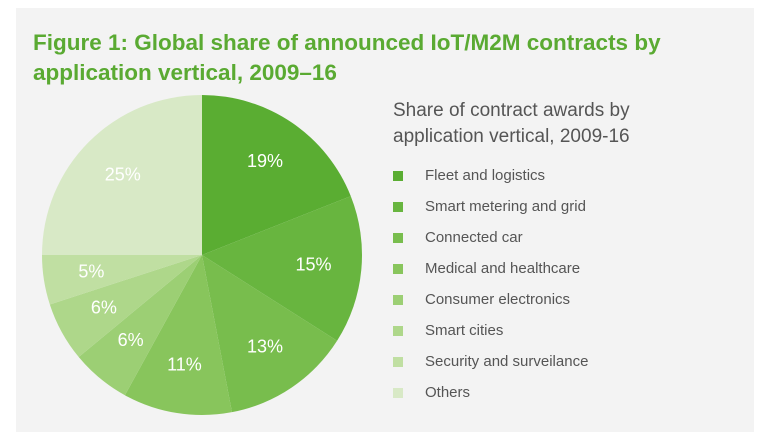 The width and height of the screenshot is (770, 441). I want to click on data-label: 15%, so click(313, 264).